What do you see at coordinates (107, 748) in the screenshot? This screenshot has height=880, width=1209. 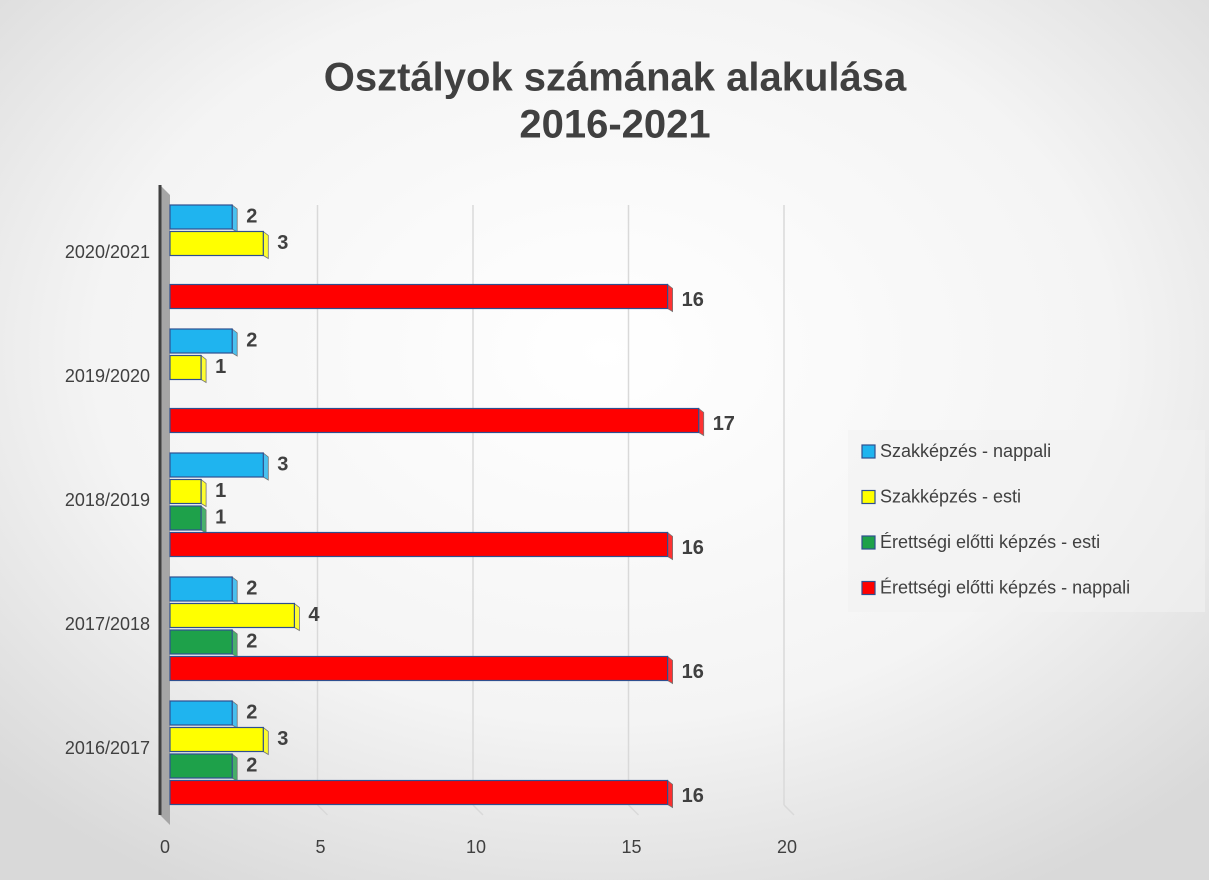 I see `y-tick-label: 2016/2017` at bounding box center [107, 748].